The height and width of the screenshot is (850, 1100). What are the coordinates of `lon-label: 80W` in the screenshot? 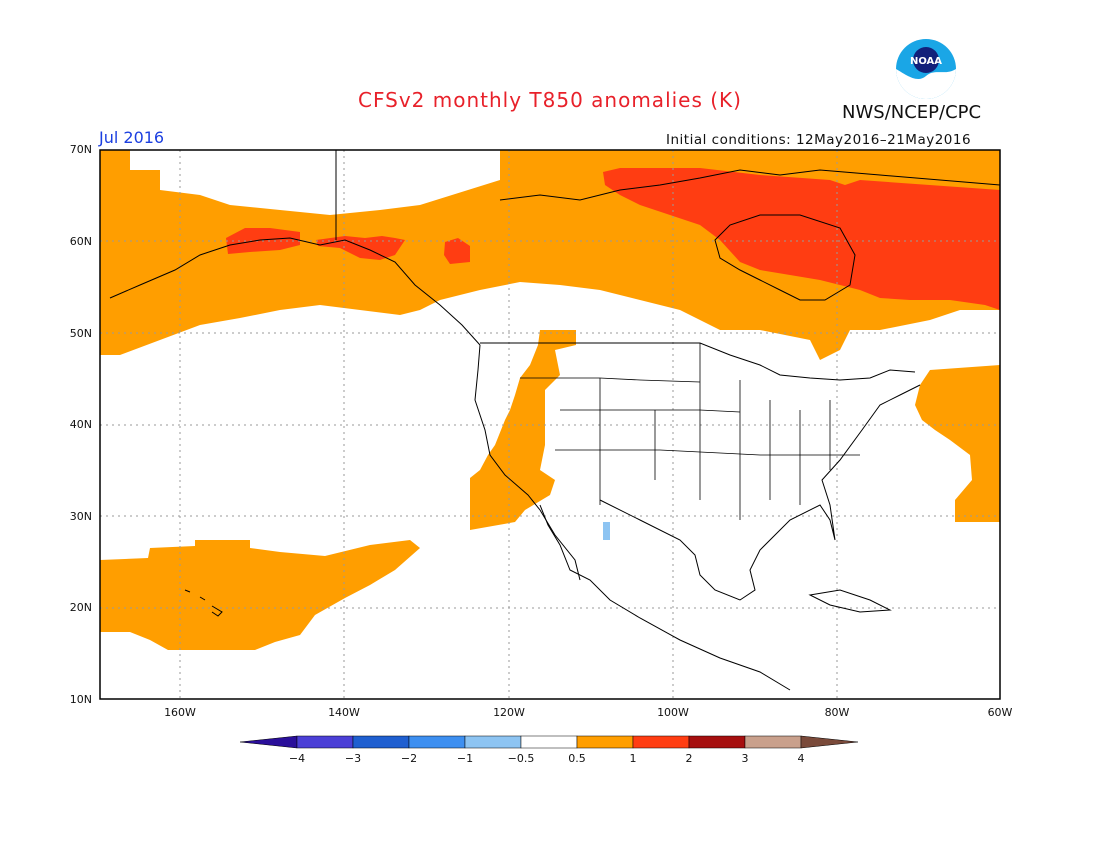 It's located at (837, 712).